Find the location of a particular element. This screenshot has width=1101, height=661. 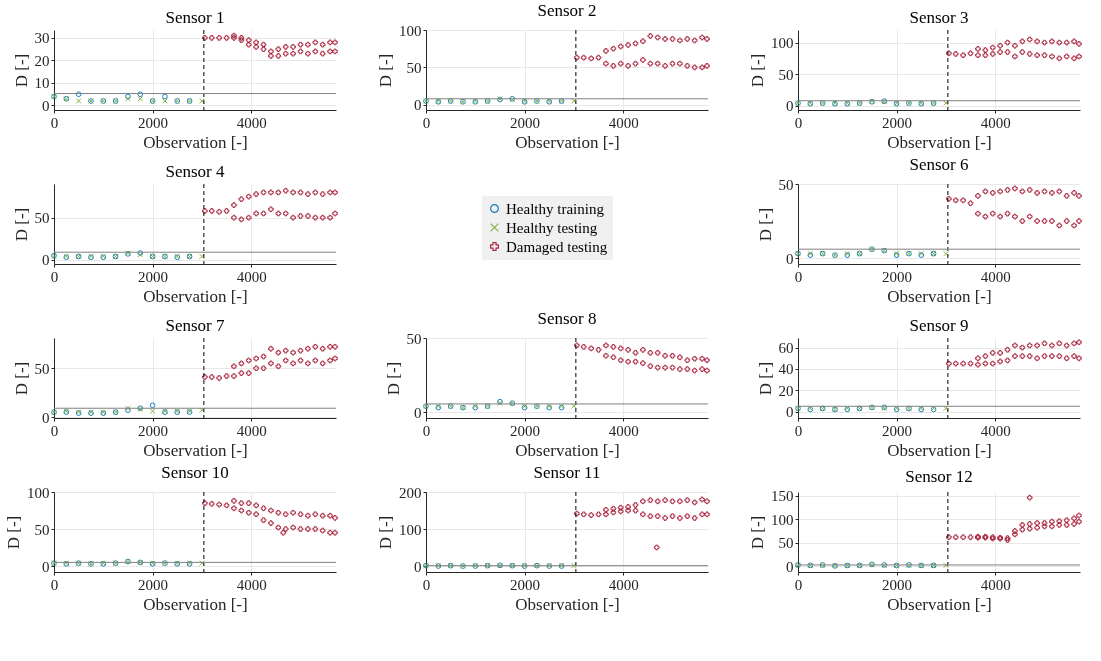

y-axis-title: D [-] is located at coordinates (21, 378).